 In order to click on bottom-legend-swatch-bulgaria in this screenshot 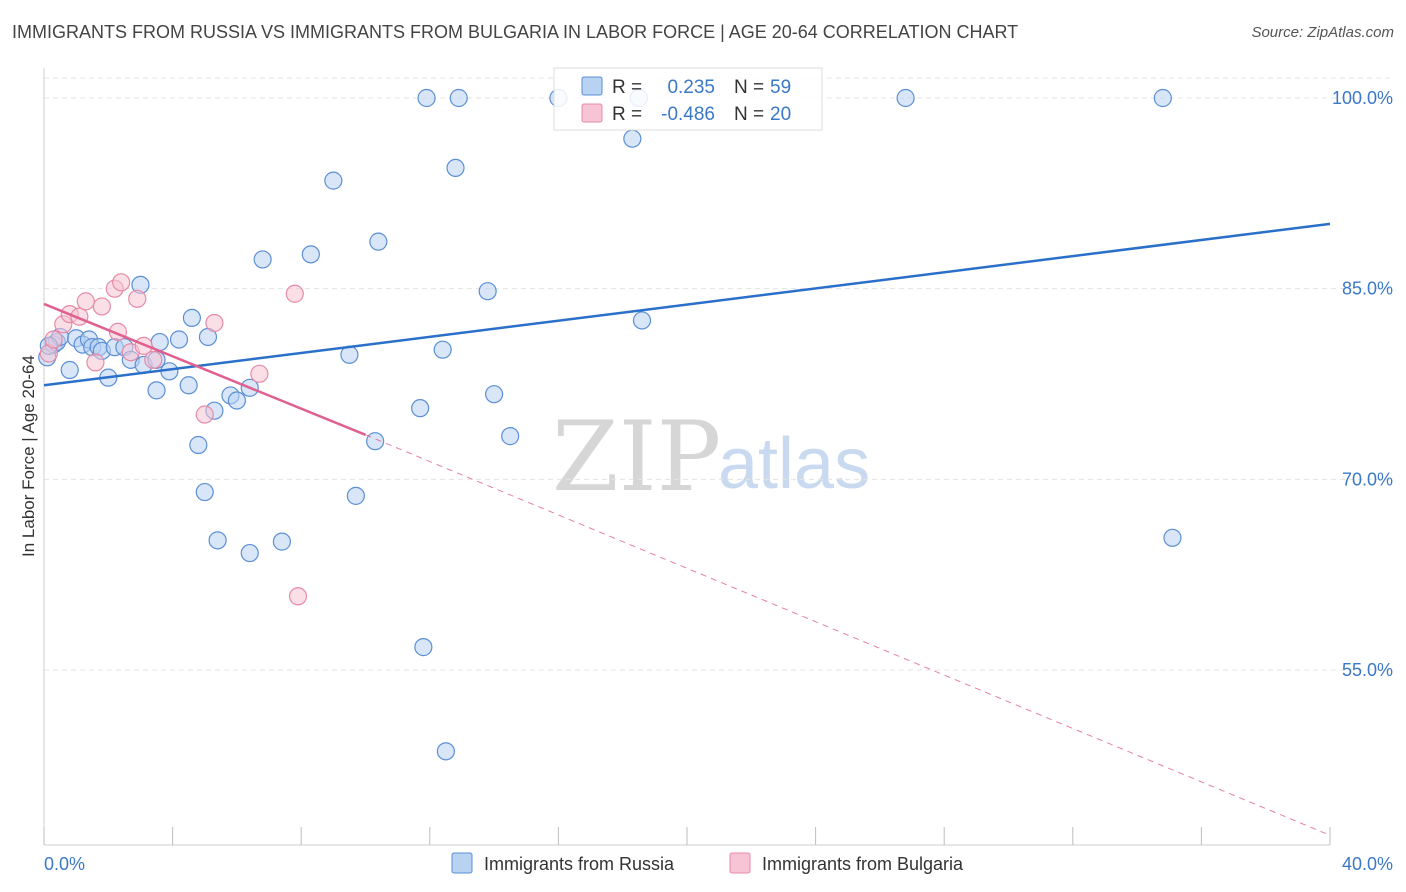, I will do `click(740, 863)`.